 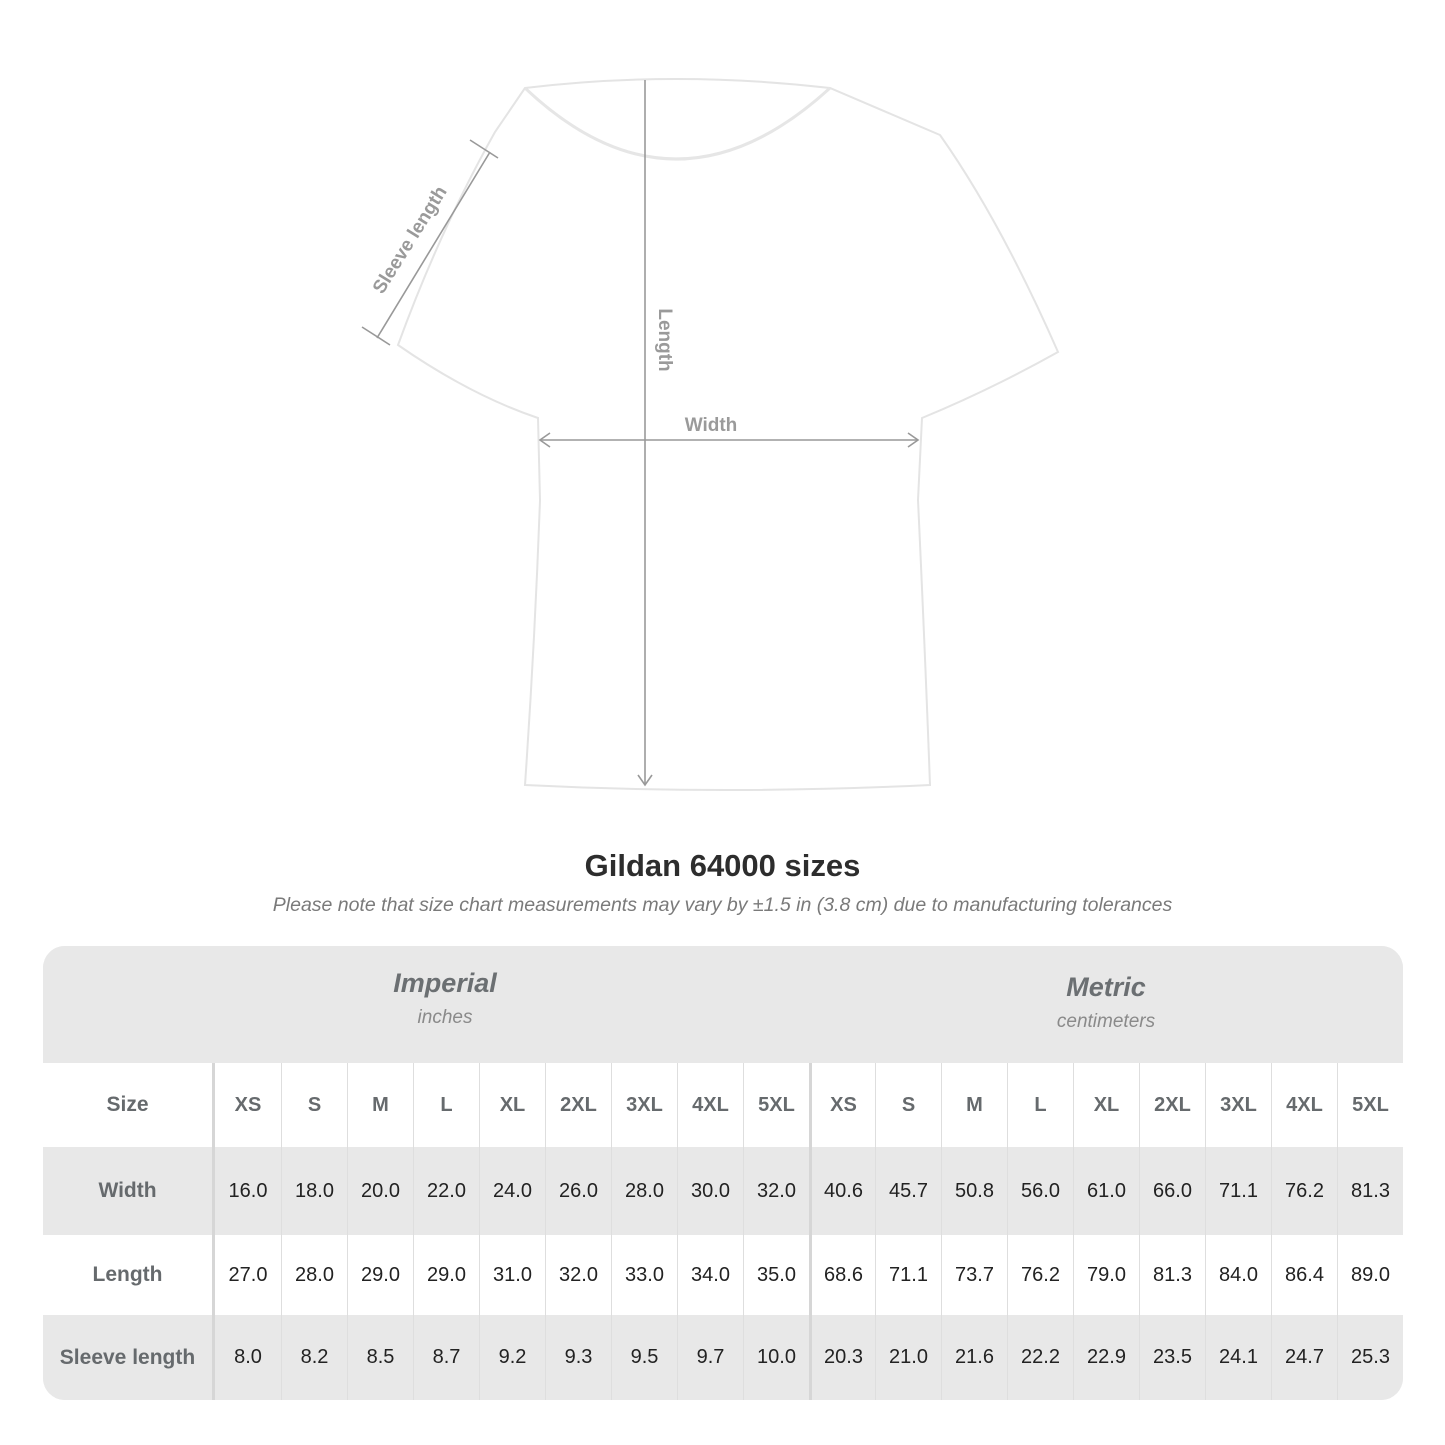 I want to click on imperial-value-cell: 34.0, so click(x=710, y=1275).